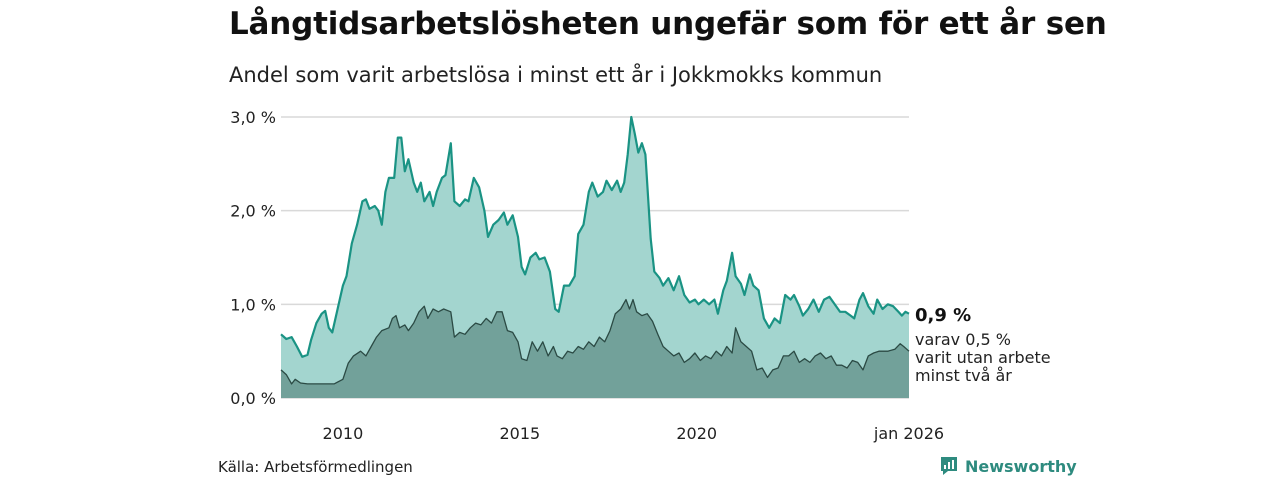  Describe the element at coordinates (983, 357) in the screenshot. I see `subset-end-label: varit utan arbete` at that location.